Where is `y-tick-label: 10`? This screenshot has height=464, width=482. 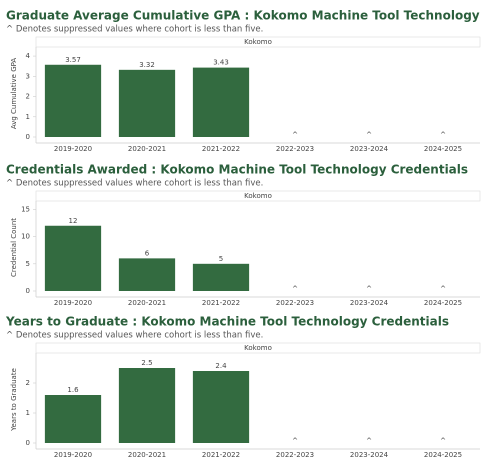
y-tick-label: 10 is located at coordinates (25, 237).